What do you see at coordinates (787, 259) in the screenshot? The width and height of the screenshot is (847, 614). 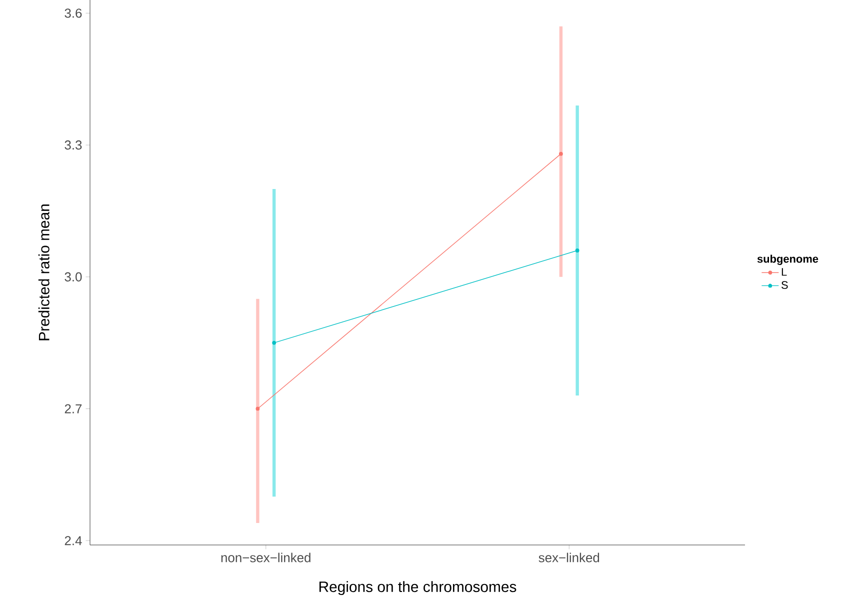 I see `legend-title: subgenome` at bounding box center [787, 259].